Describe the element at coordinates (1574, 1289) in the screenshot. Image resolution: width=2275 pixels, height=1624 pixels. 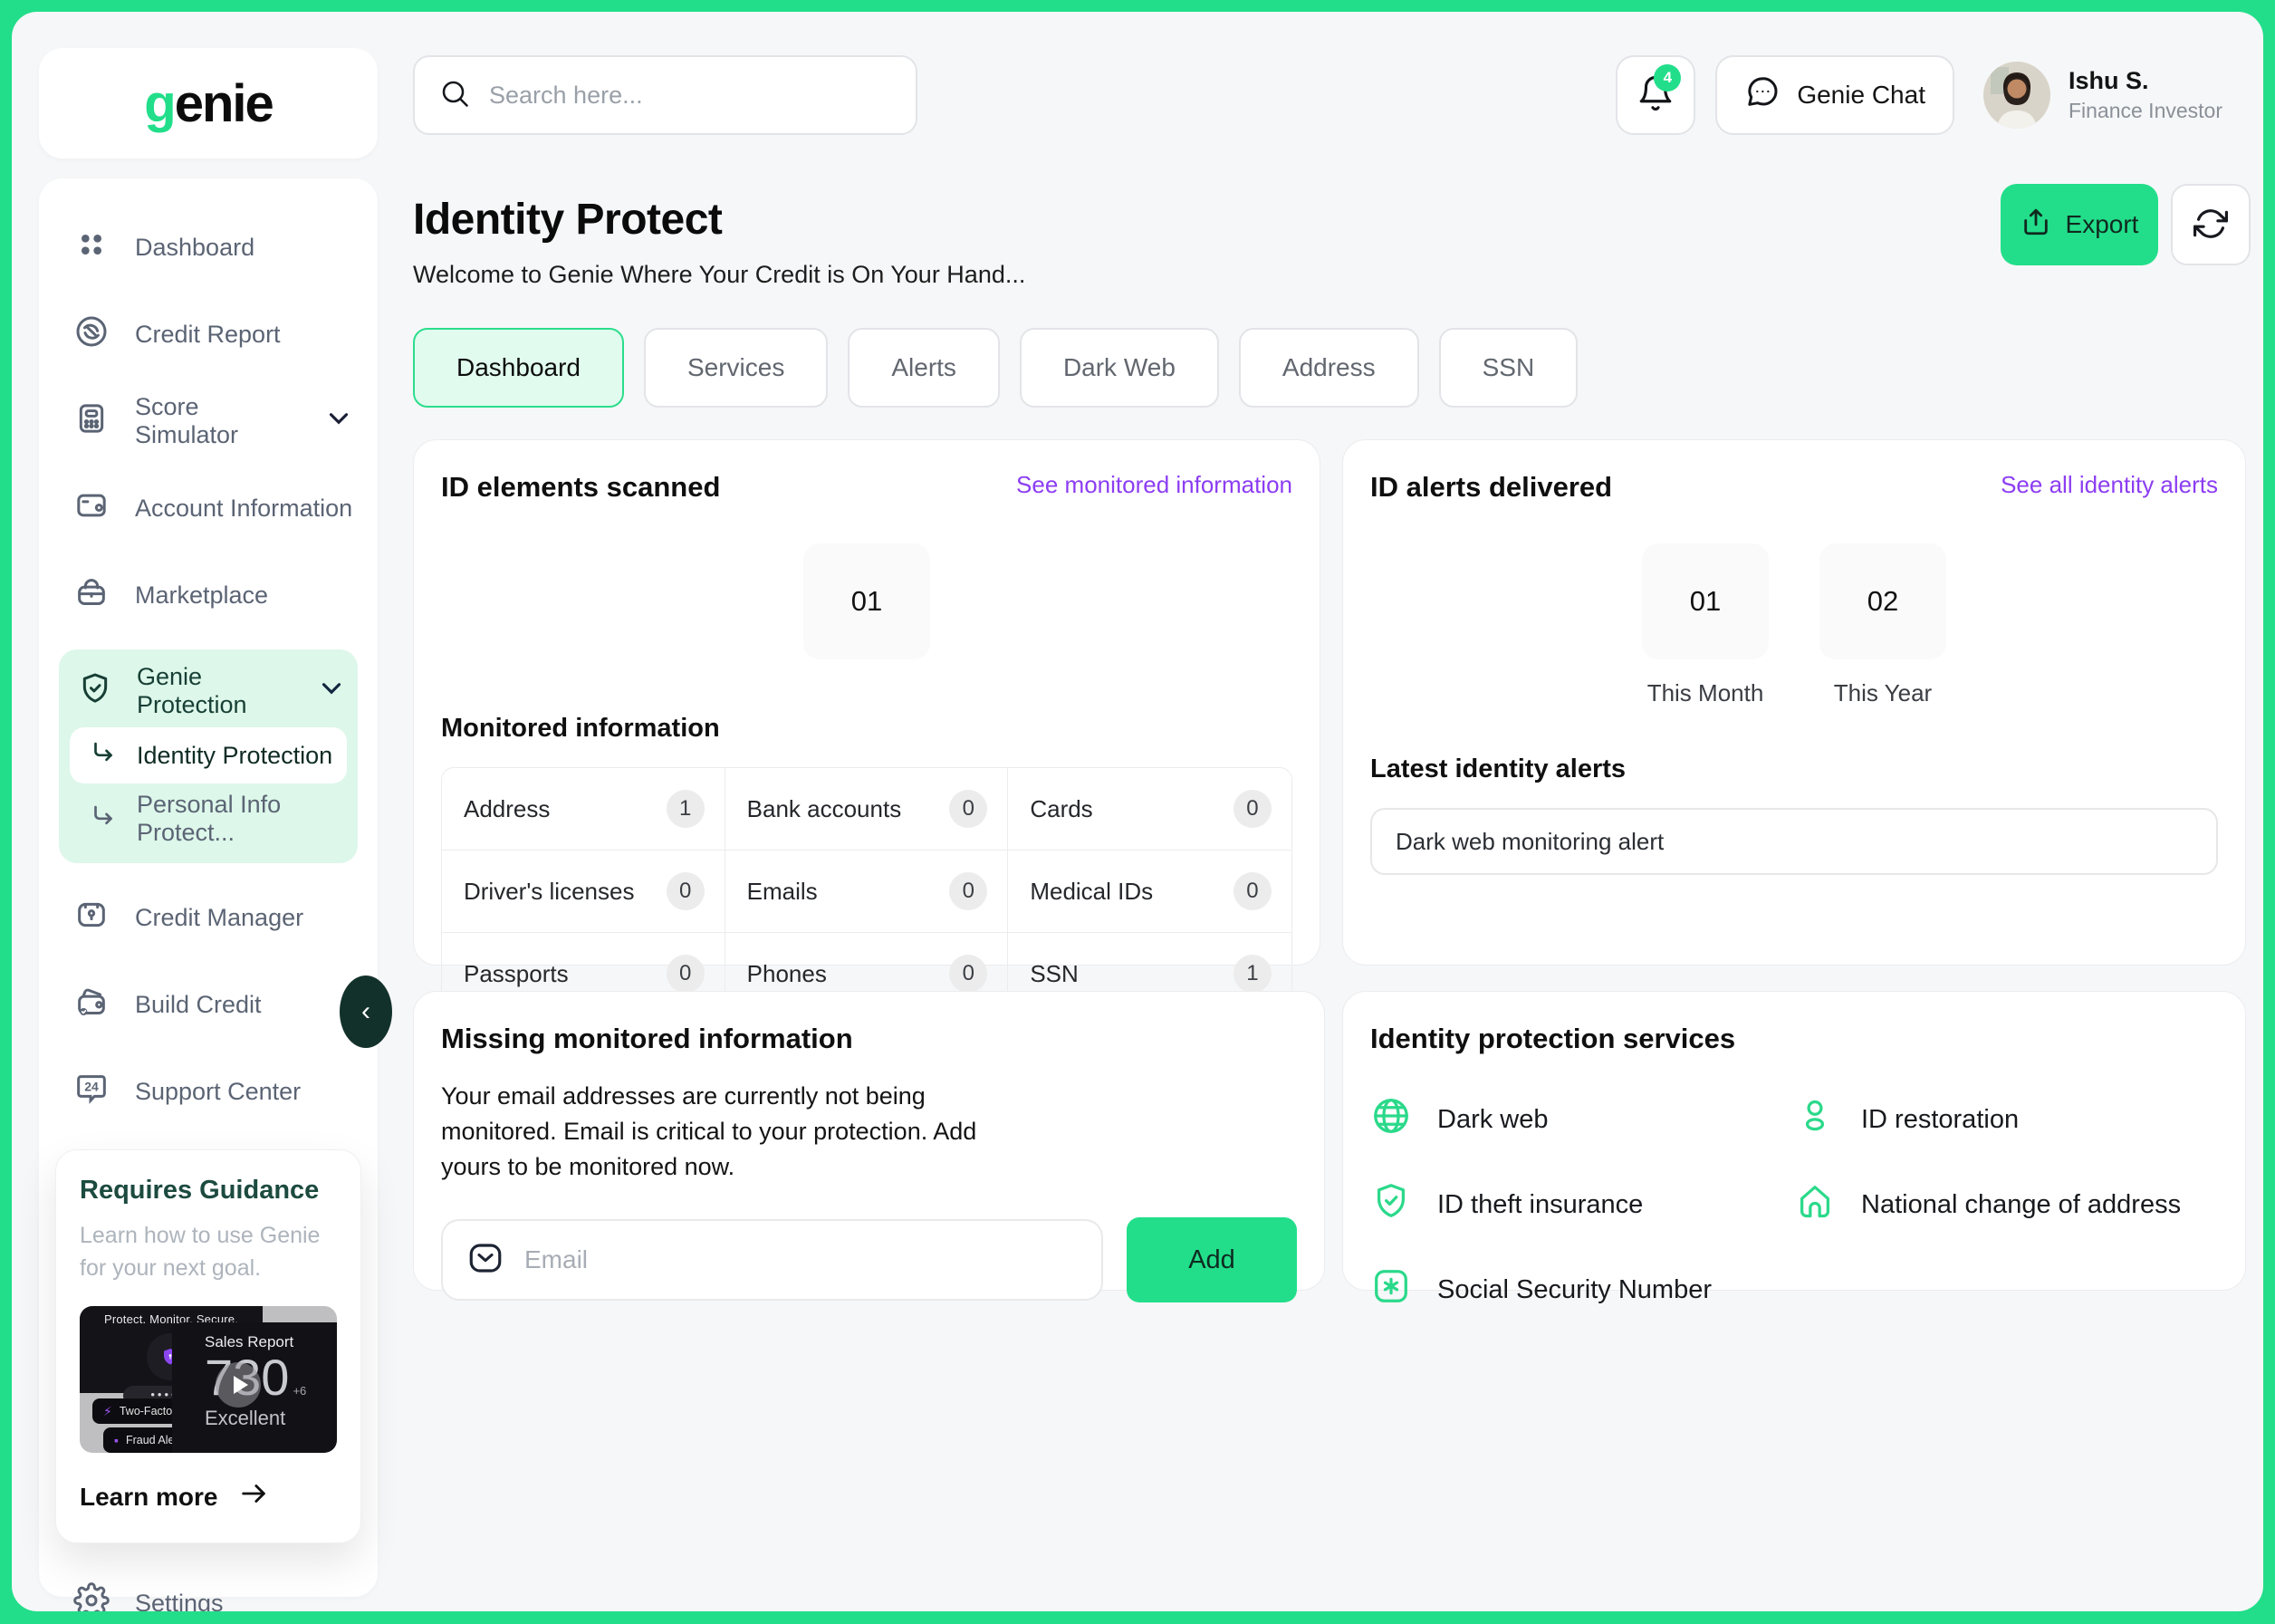
I see `service-label: Social Security Number` at that location.